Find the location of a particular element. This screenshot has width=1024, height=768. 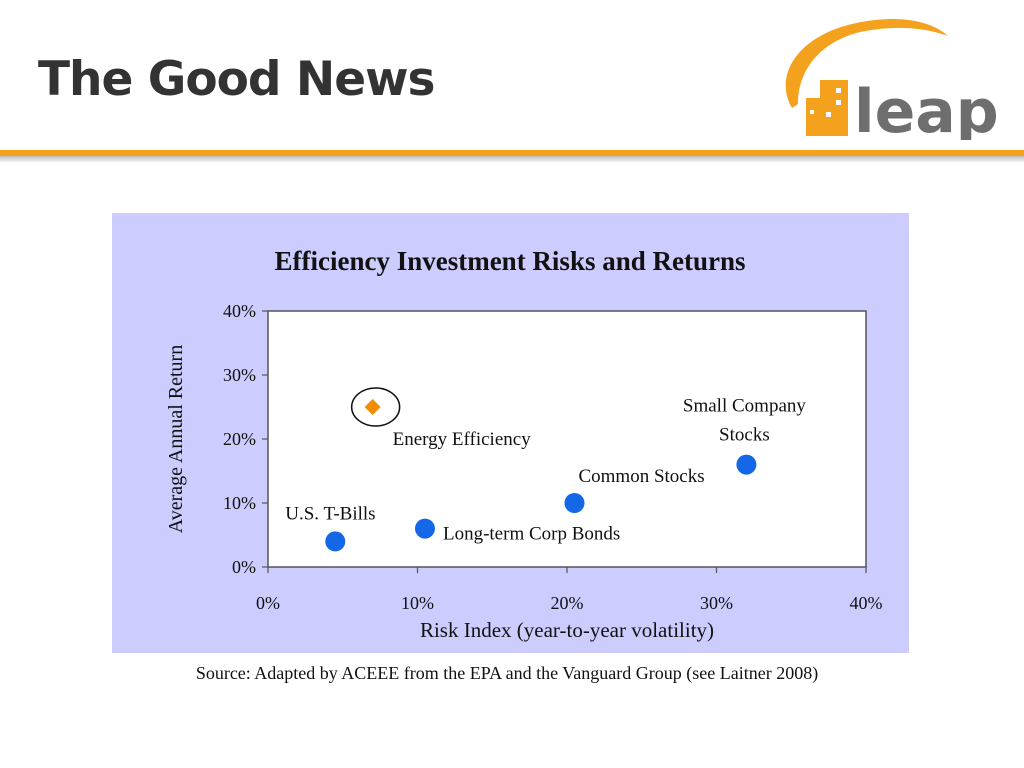

header-rule is located at coordinates (512, 153).